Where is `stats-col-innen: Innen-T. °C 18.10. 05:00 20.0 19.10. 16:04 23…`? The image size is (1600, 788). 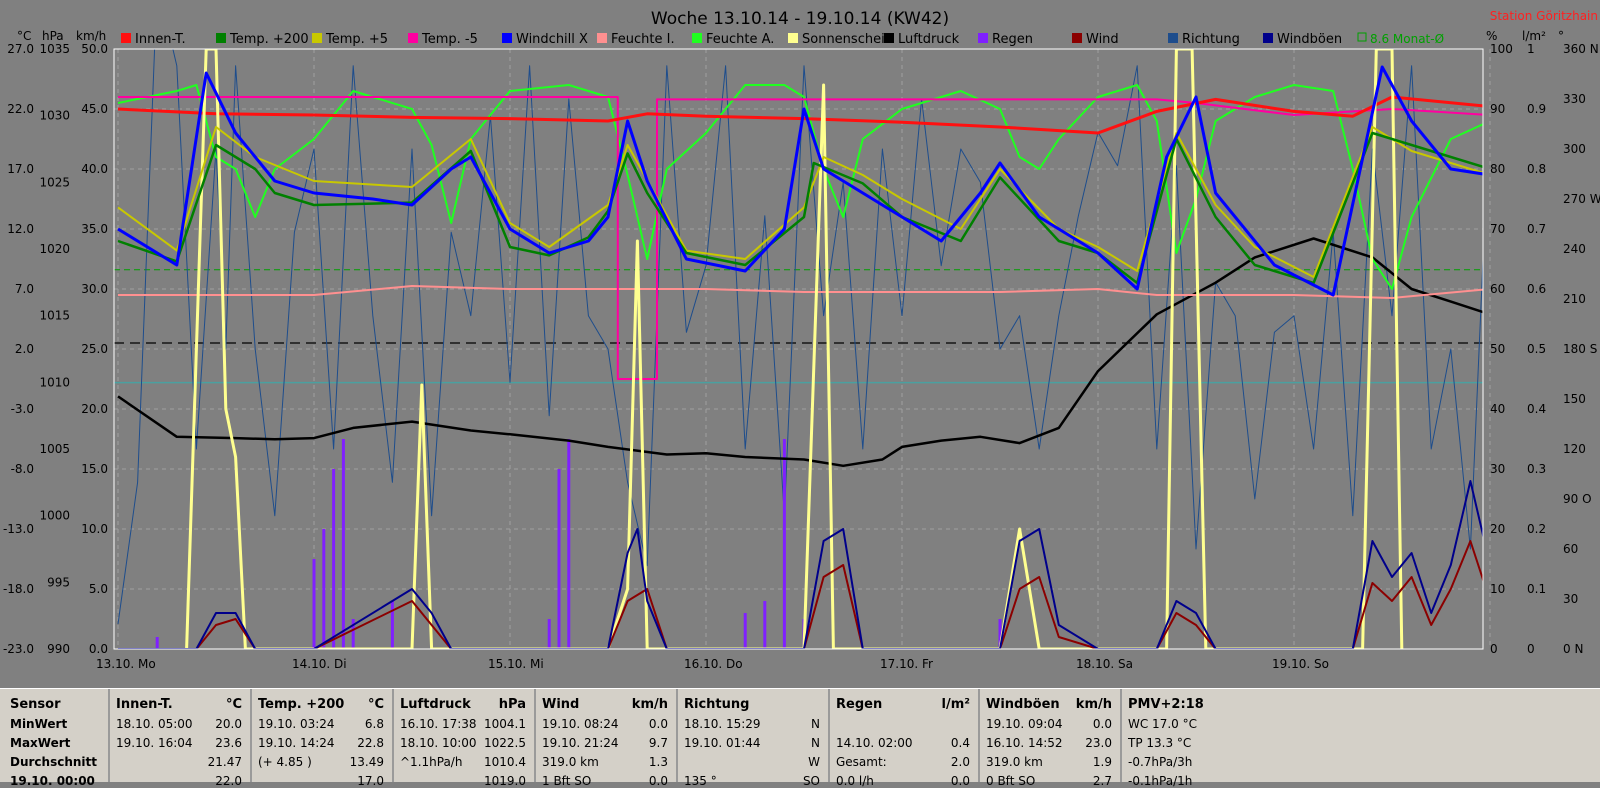 stats-col-innen: Innen-T. °C 18.10. 05:00 20.0 19.10. 16:04 23… is located at coordinates (181, 738).